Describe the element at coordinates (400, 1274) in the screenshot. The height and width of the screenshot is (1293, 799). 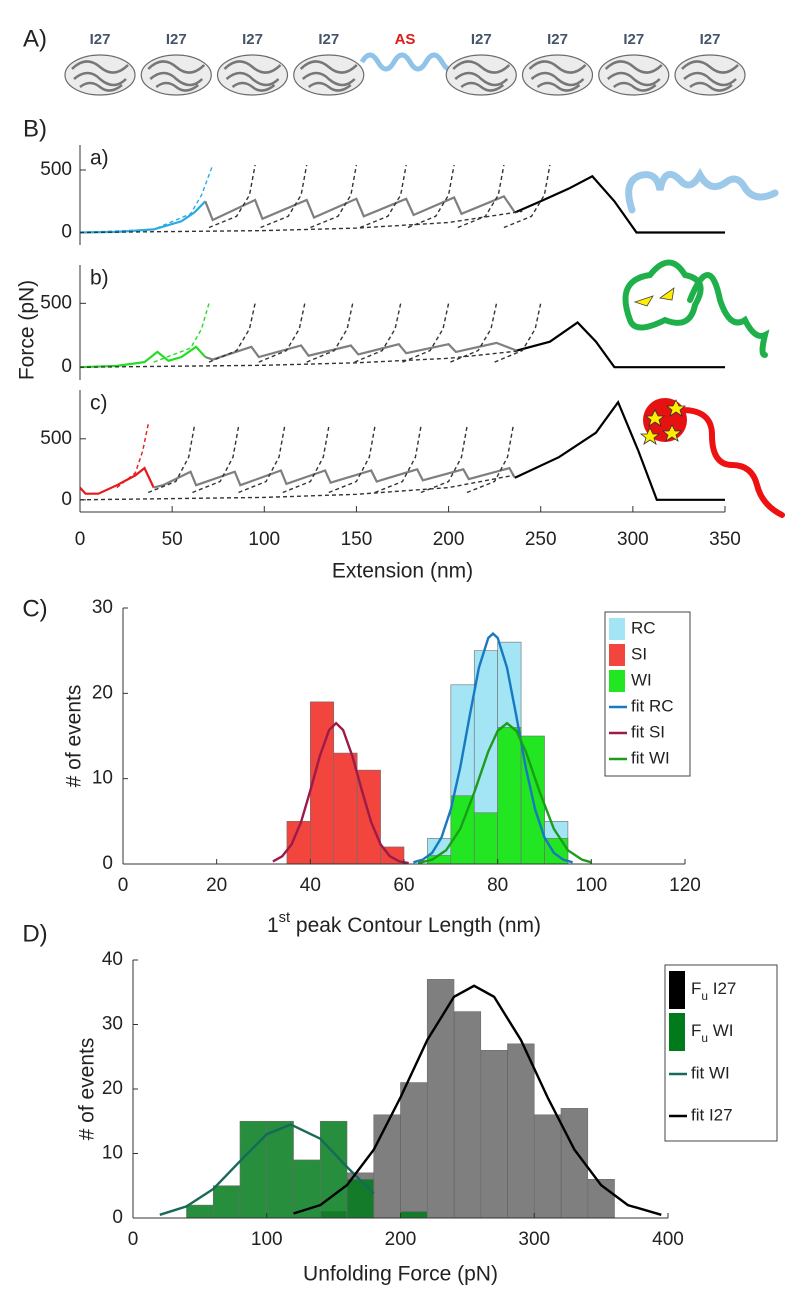
I see `x-axis-label: Unfolding Force (pN)` at that location.